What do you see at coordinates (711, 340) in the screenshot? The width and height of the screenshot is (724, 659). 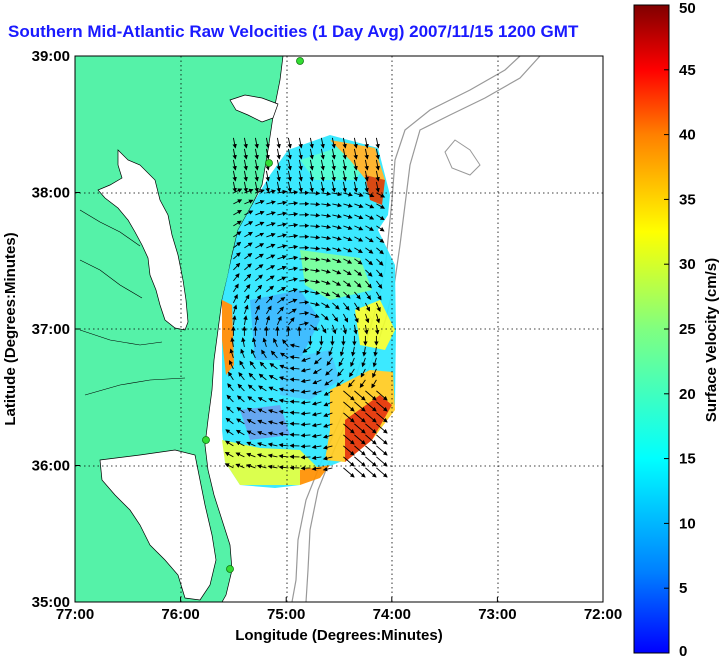 I see `colorbar-label: Surface Velocity (cm/s)` at bounding box center [711, 340].